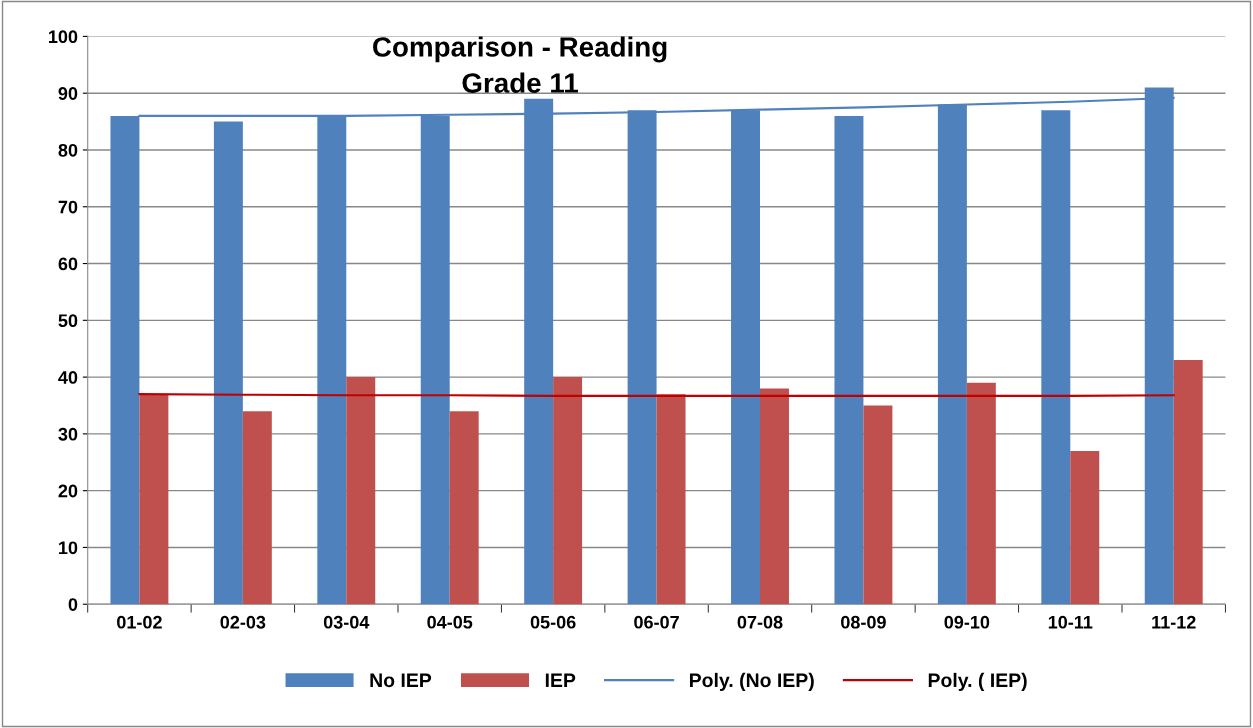 The height and width of the screenshot is (728, 1253). I want to click on x-tick-label: 10-11, so click(1070, 622).